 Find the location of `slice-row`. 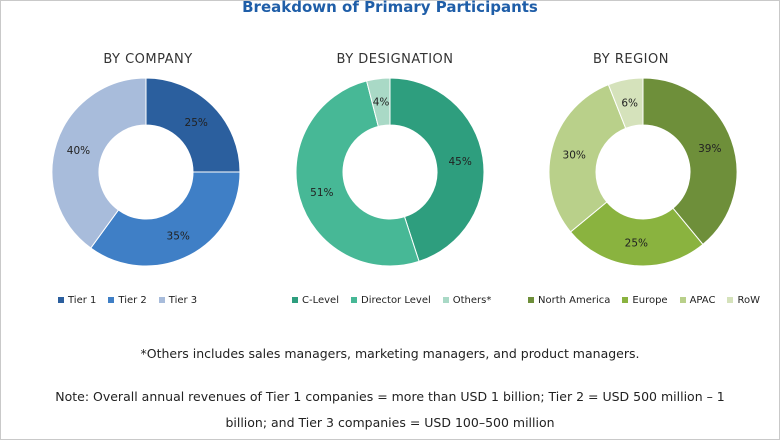

slice-row is located at coordinates (625, 103).